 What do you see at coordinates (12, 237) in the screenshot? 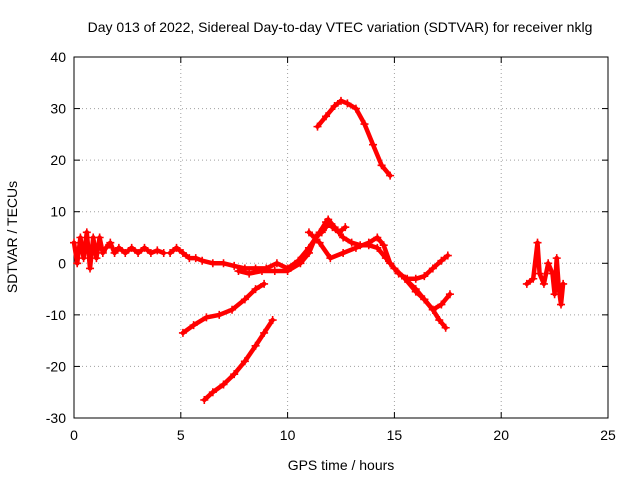
I see `y-axis-label: SDTVAR / TECUs` at bounding box center [12, 237].